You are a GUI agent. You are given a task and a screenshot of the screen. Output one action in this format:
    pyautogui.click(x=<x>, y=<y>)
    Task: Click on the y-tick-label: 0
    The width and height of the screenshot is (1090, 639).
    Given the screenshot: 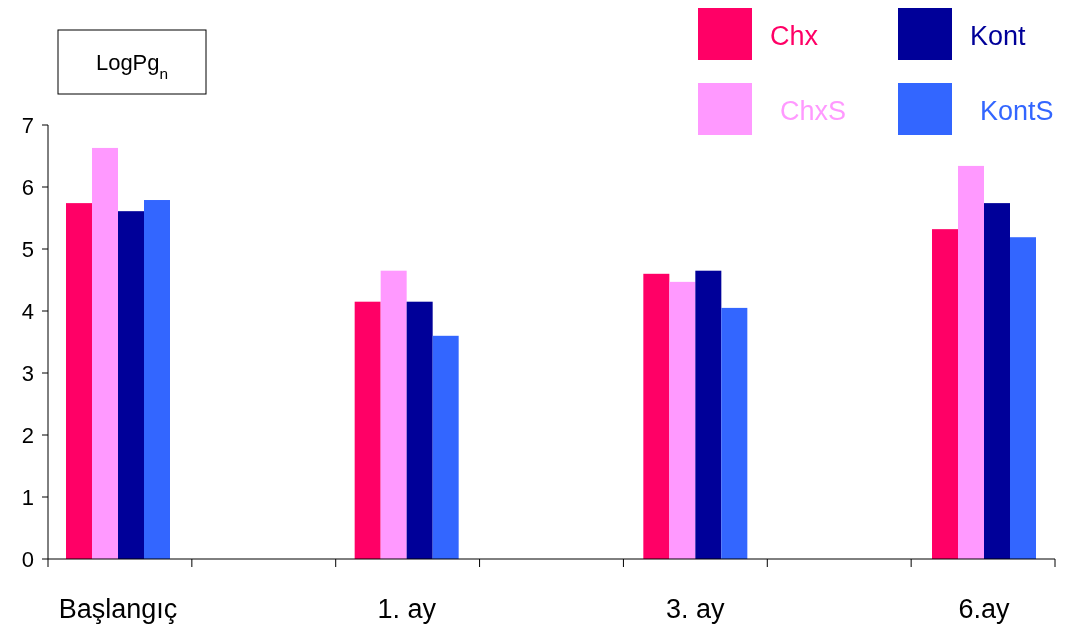 What is the action you would take?
    pyautogui.click(x=27, y=559)
    